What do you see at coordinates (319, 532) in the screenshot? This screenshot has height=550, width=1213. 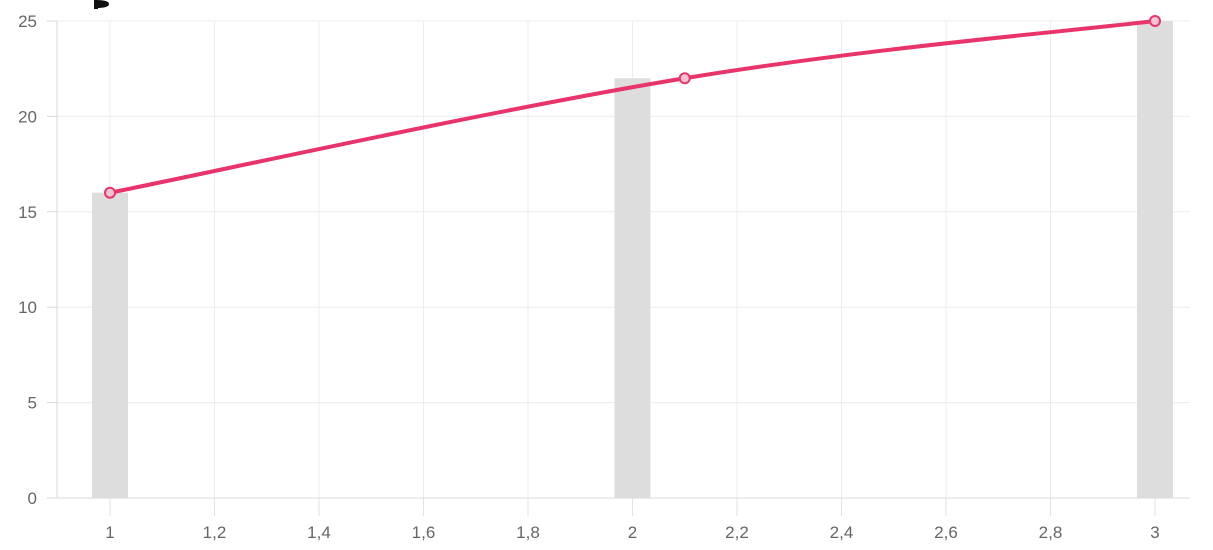 I see `x-tick-label: 1,4` at bounding box center [319, 532].